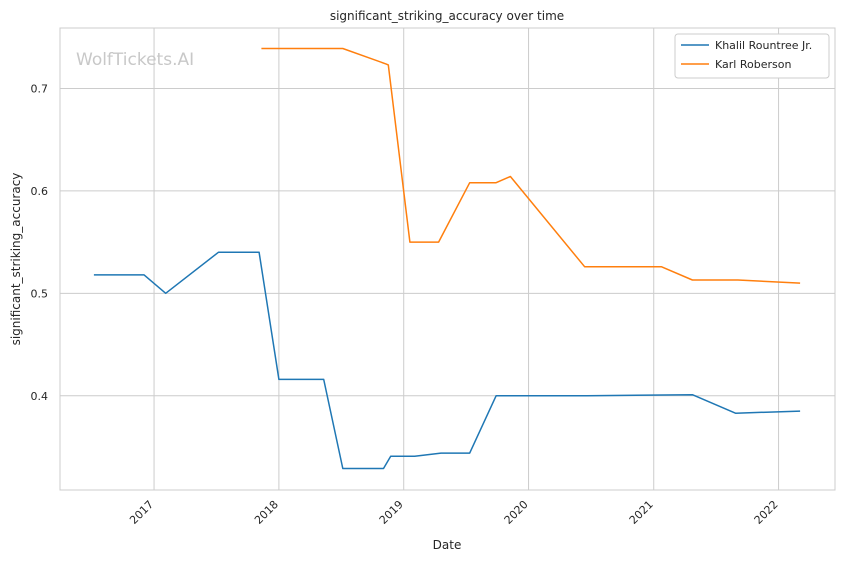 This screenshot has width=844, height=565. Describe the element at coordinates (447, 545) in the screenshot. I see `x-axis-label: Date` at that location.